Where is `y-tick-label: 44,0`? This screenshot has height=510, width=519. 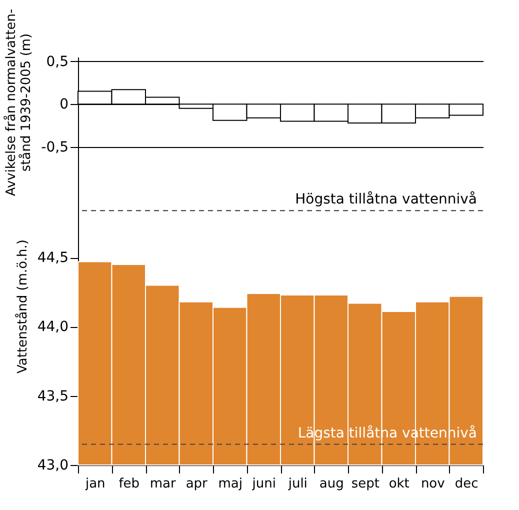 y-tick-label: 44,0 is located at coordinates (52, 327).